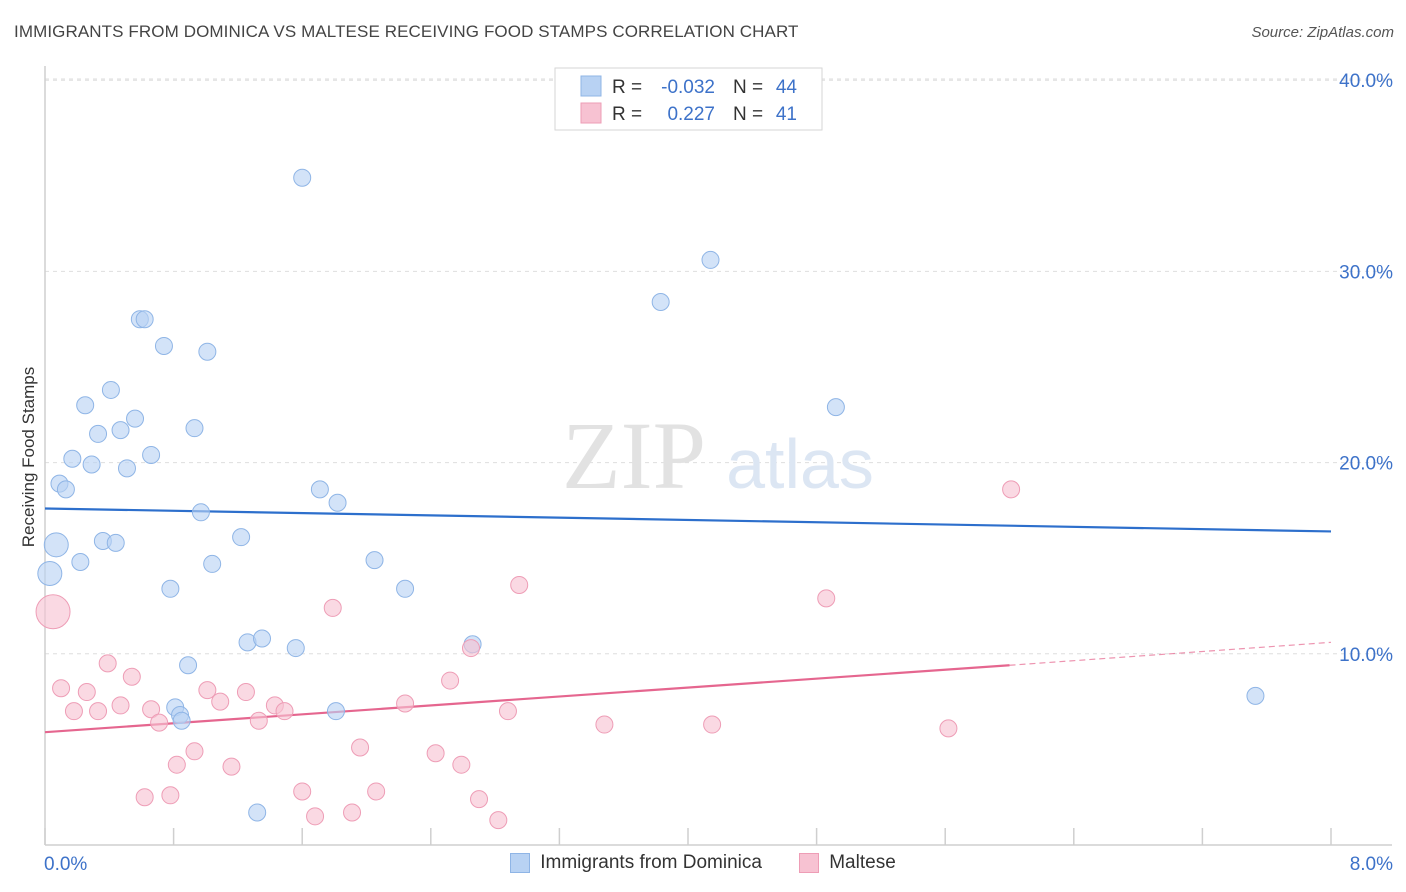  I want to click on legend-r-value-dominica: -0.032, so click(688, 87).